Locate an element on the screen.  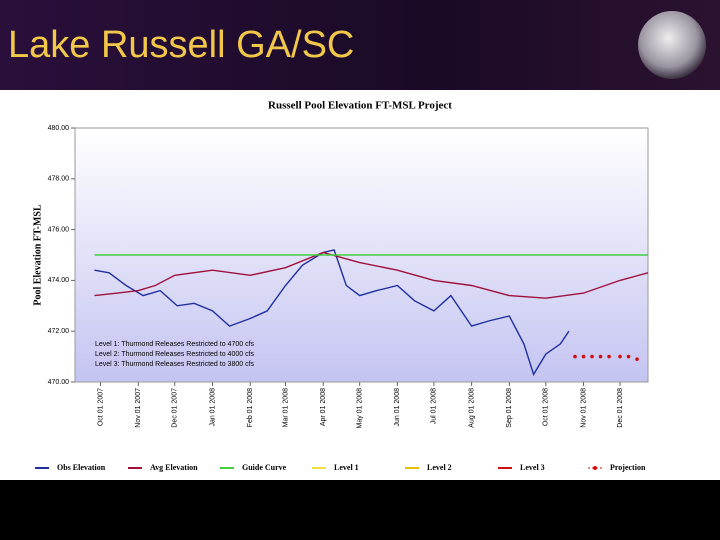
legend-swatch is located at coordinates (595, 468).